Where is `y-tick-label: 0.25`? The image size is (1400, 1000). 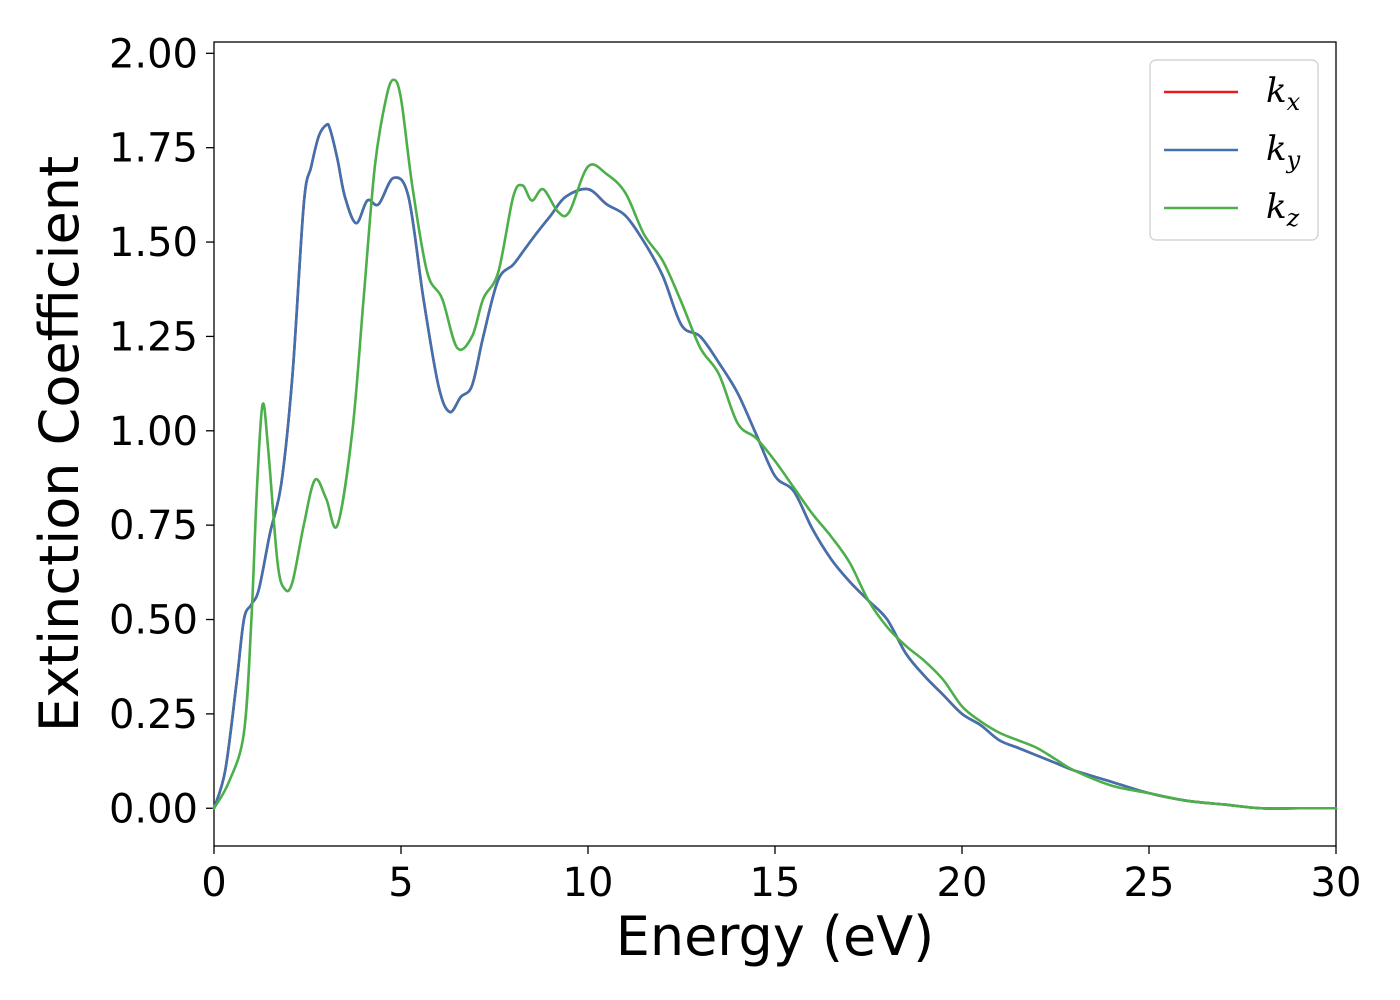
y-tick-label: 0.25 is located at coordinates (153, 715).